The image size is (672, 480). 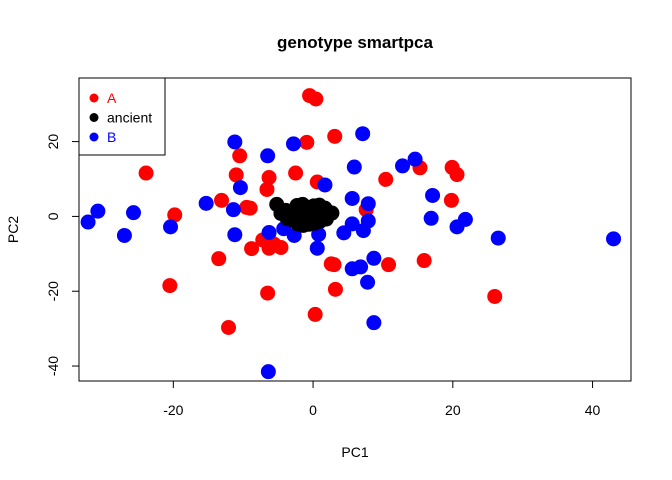 What do you see at coordinates (593, 410) in the screenshot?
I see `x-tick-label: 40` at bounding box center [593, 410].